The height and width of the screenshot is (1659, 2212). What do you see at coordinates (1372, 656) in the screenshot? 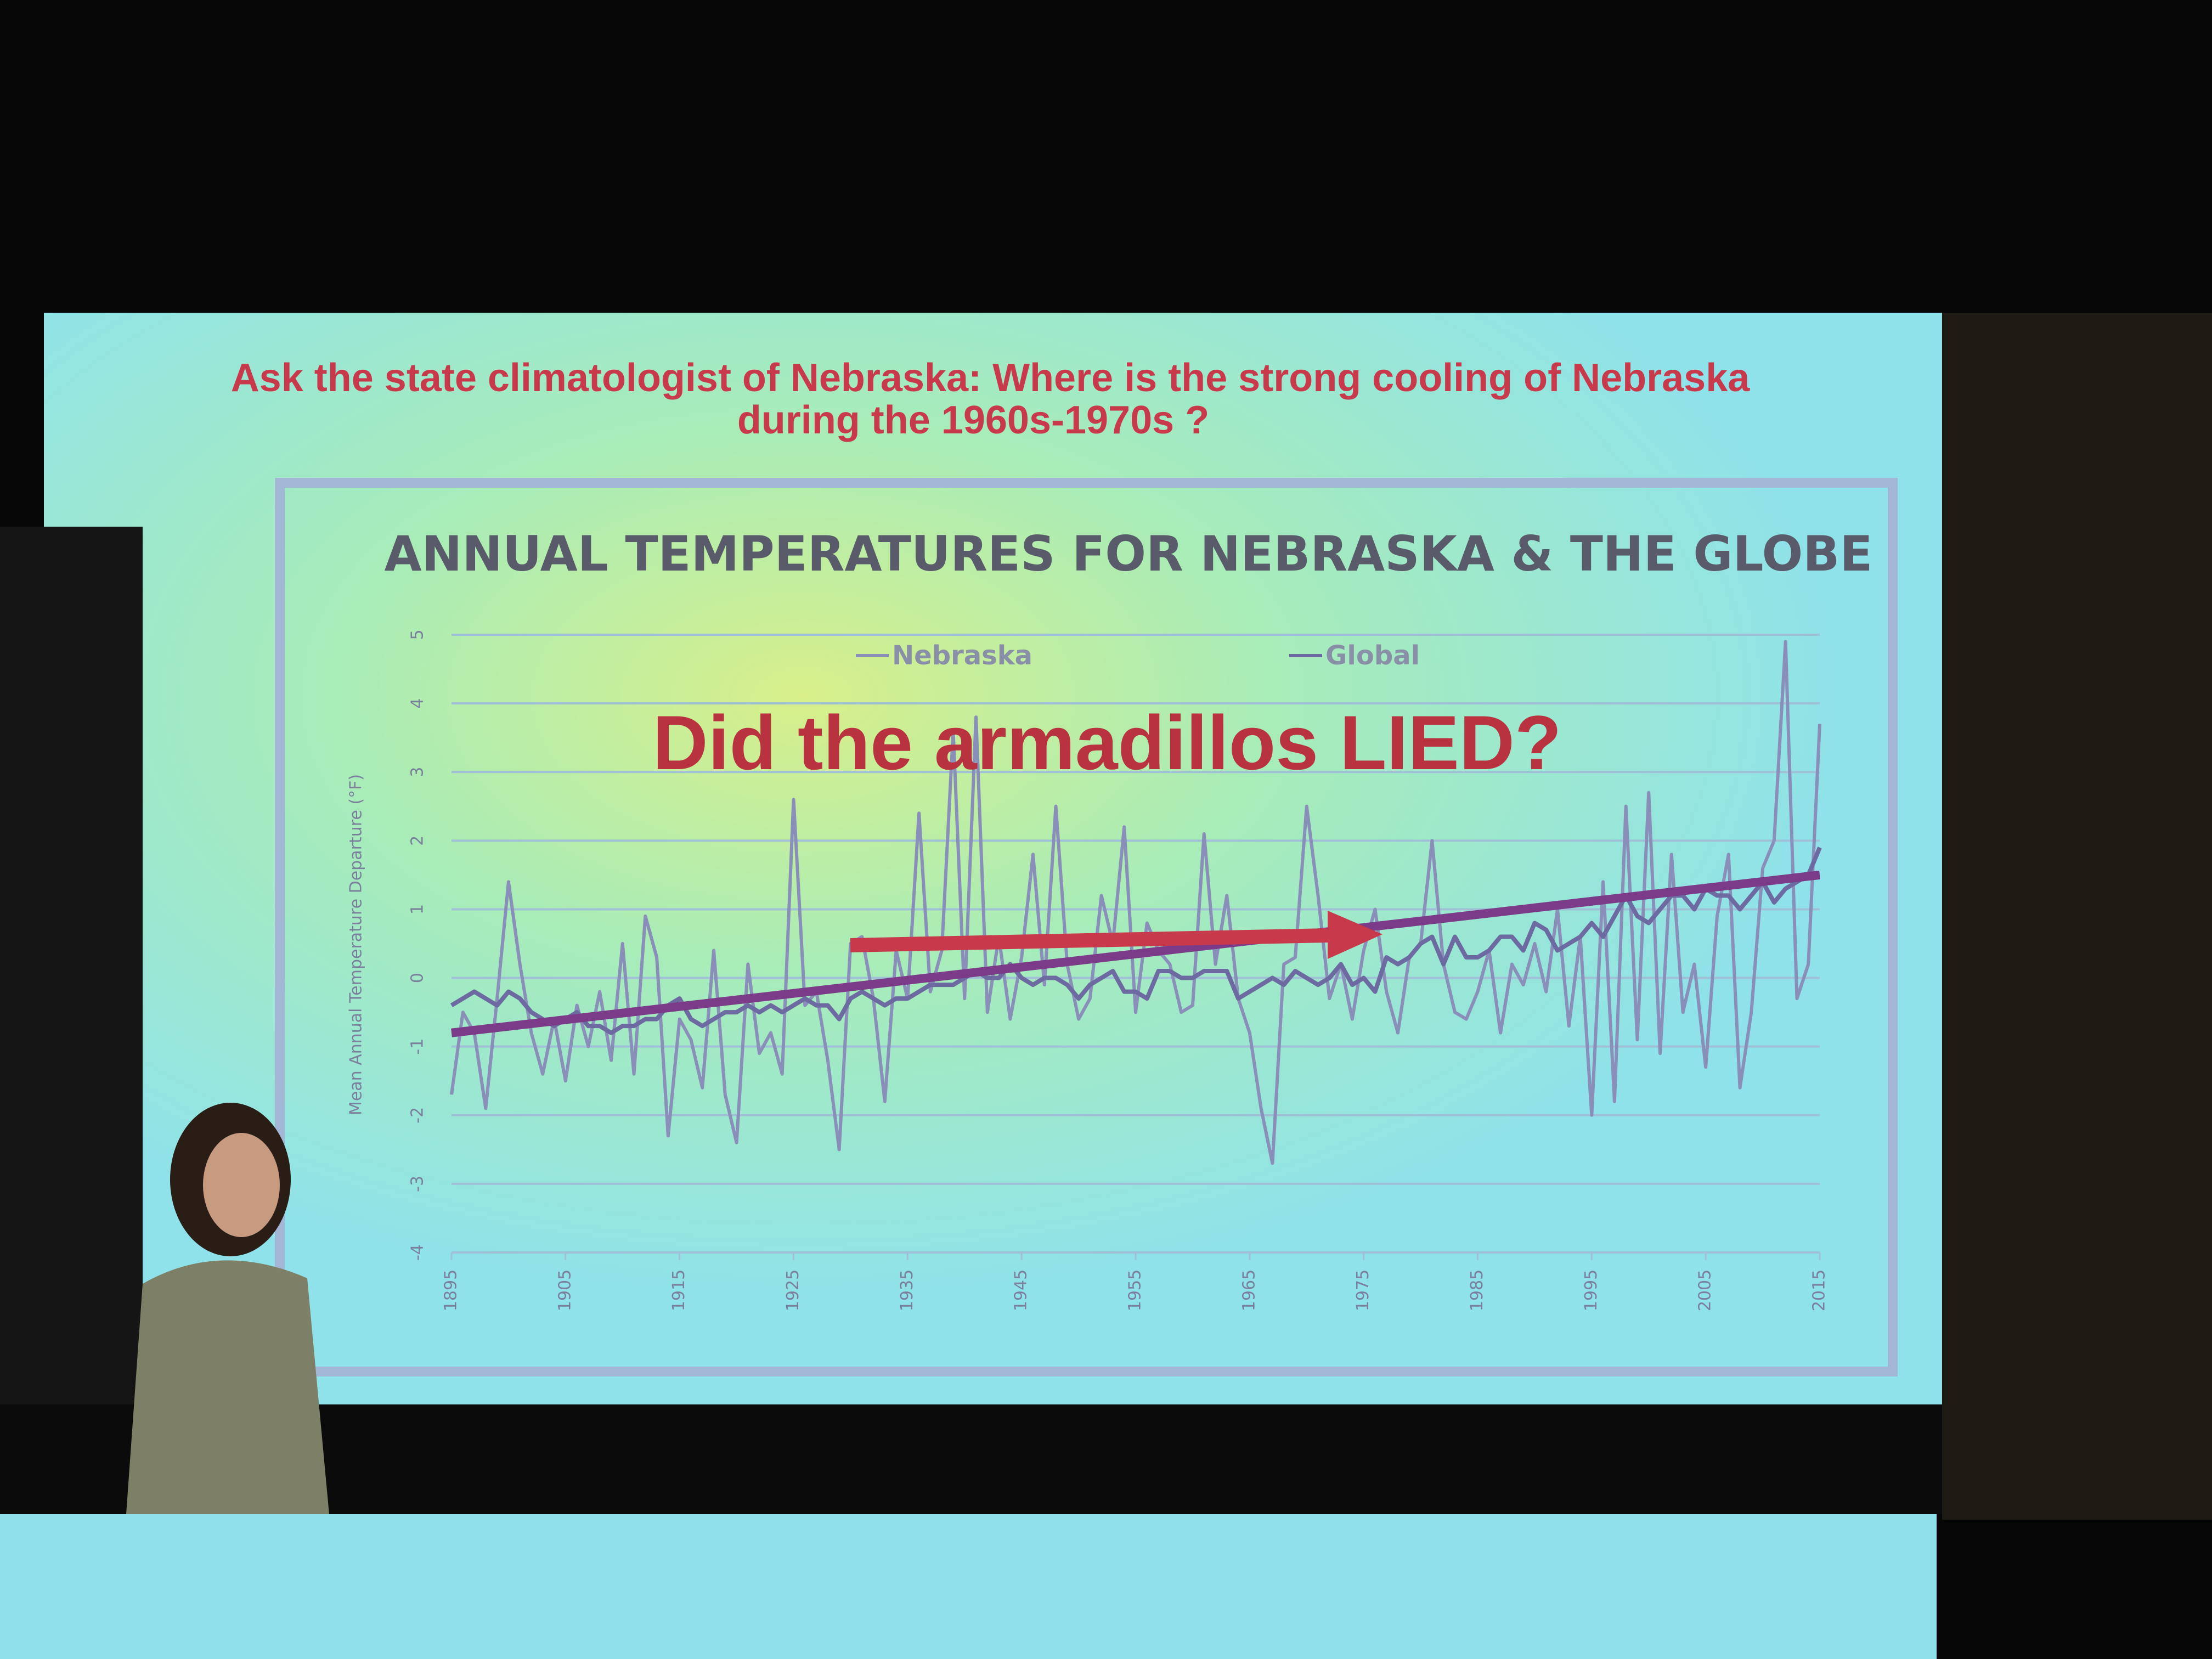
I see `legend-label: Global` at bounding box center [1372, 656].